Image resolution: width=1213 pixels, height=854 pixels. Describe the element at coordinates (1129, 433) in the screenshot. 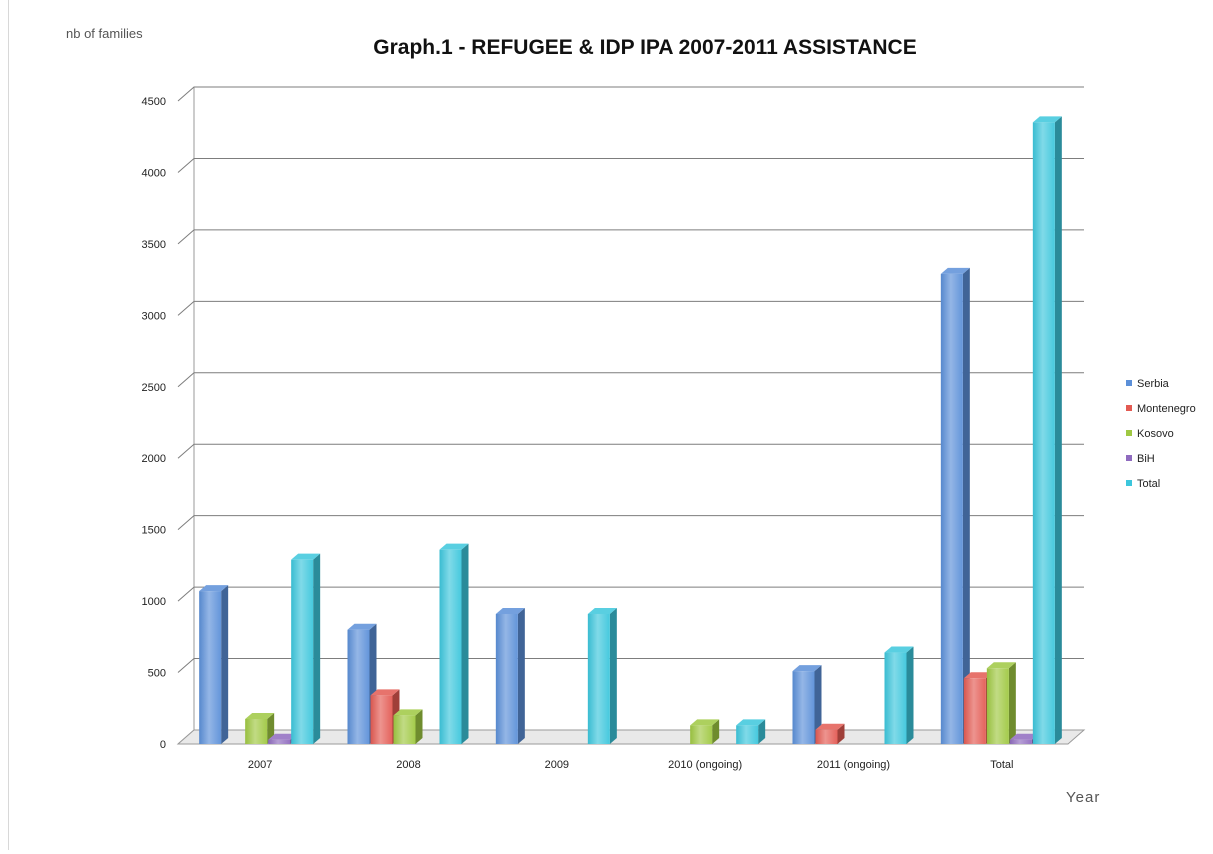

I see `legend-swatch-kosovo` at that location.